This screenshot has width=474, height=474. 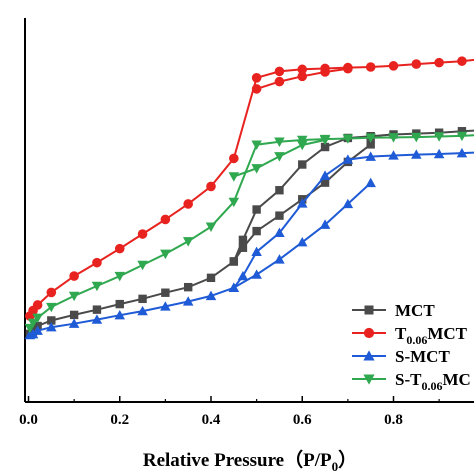 I want to click on legend-item-s-mct: S-MCT, so click(x=401, y=356).